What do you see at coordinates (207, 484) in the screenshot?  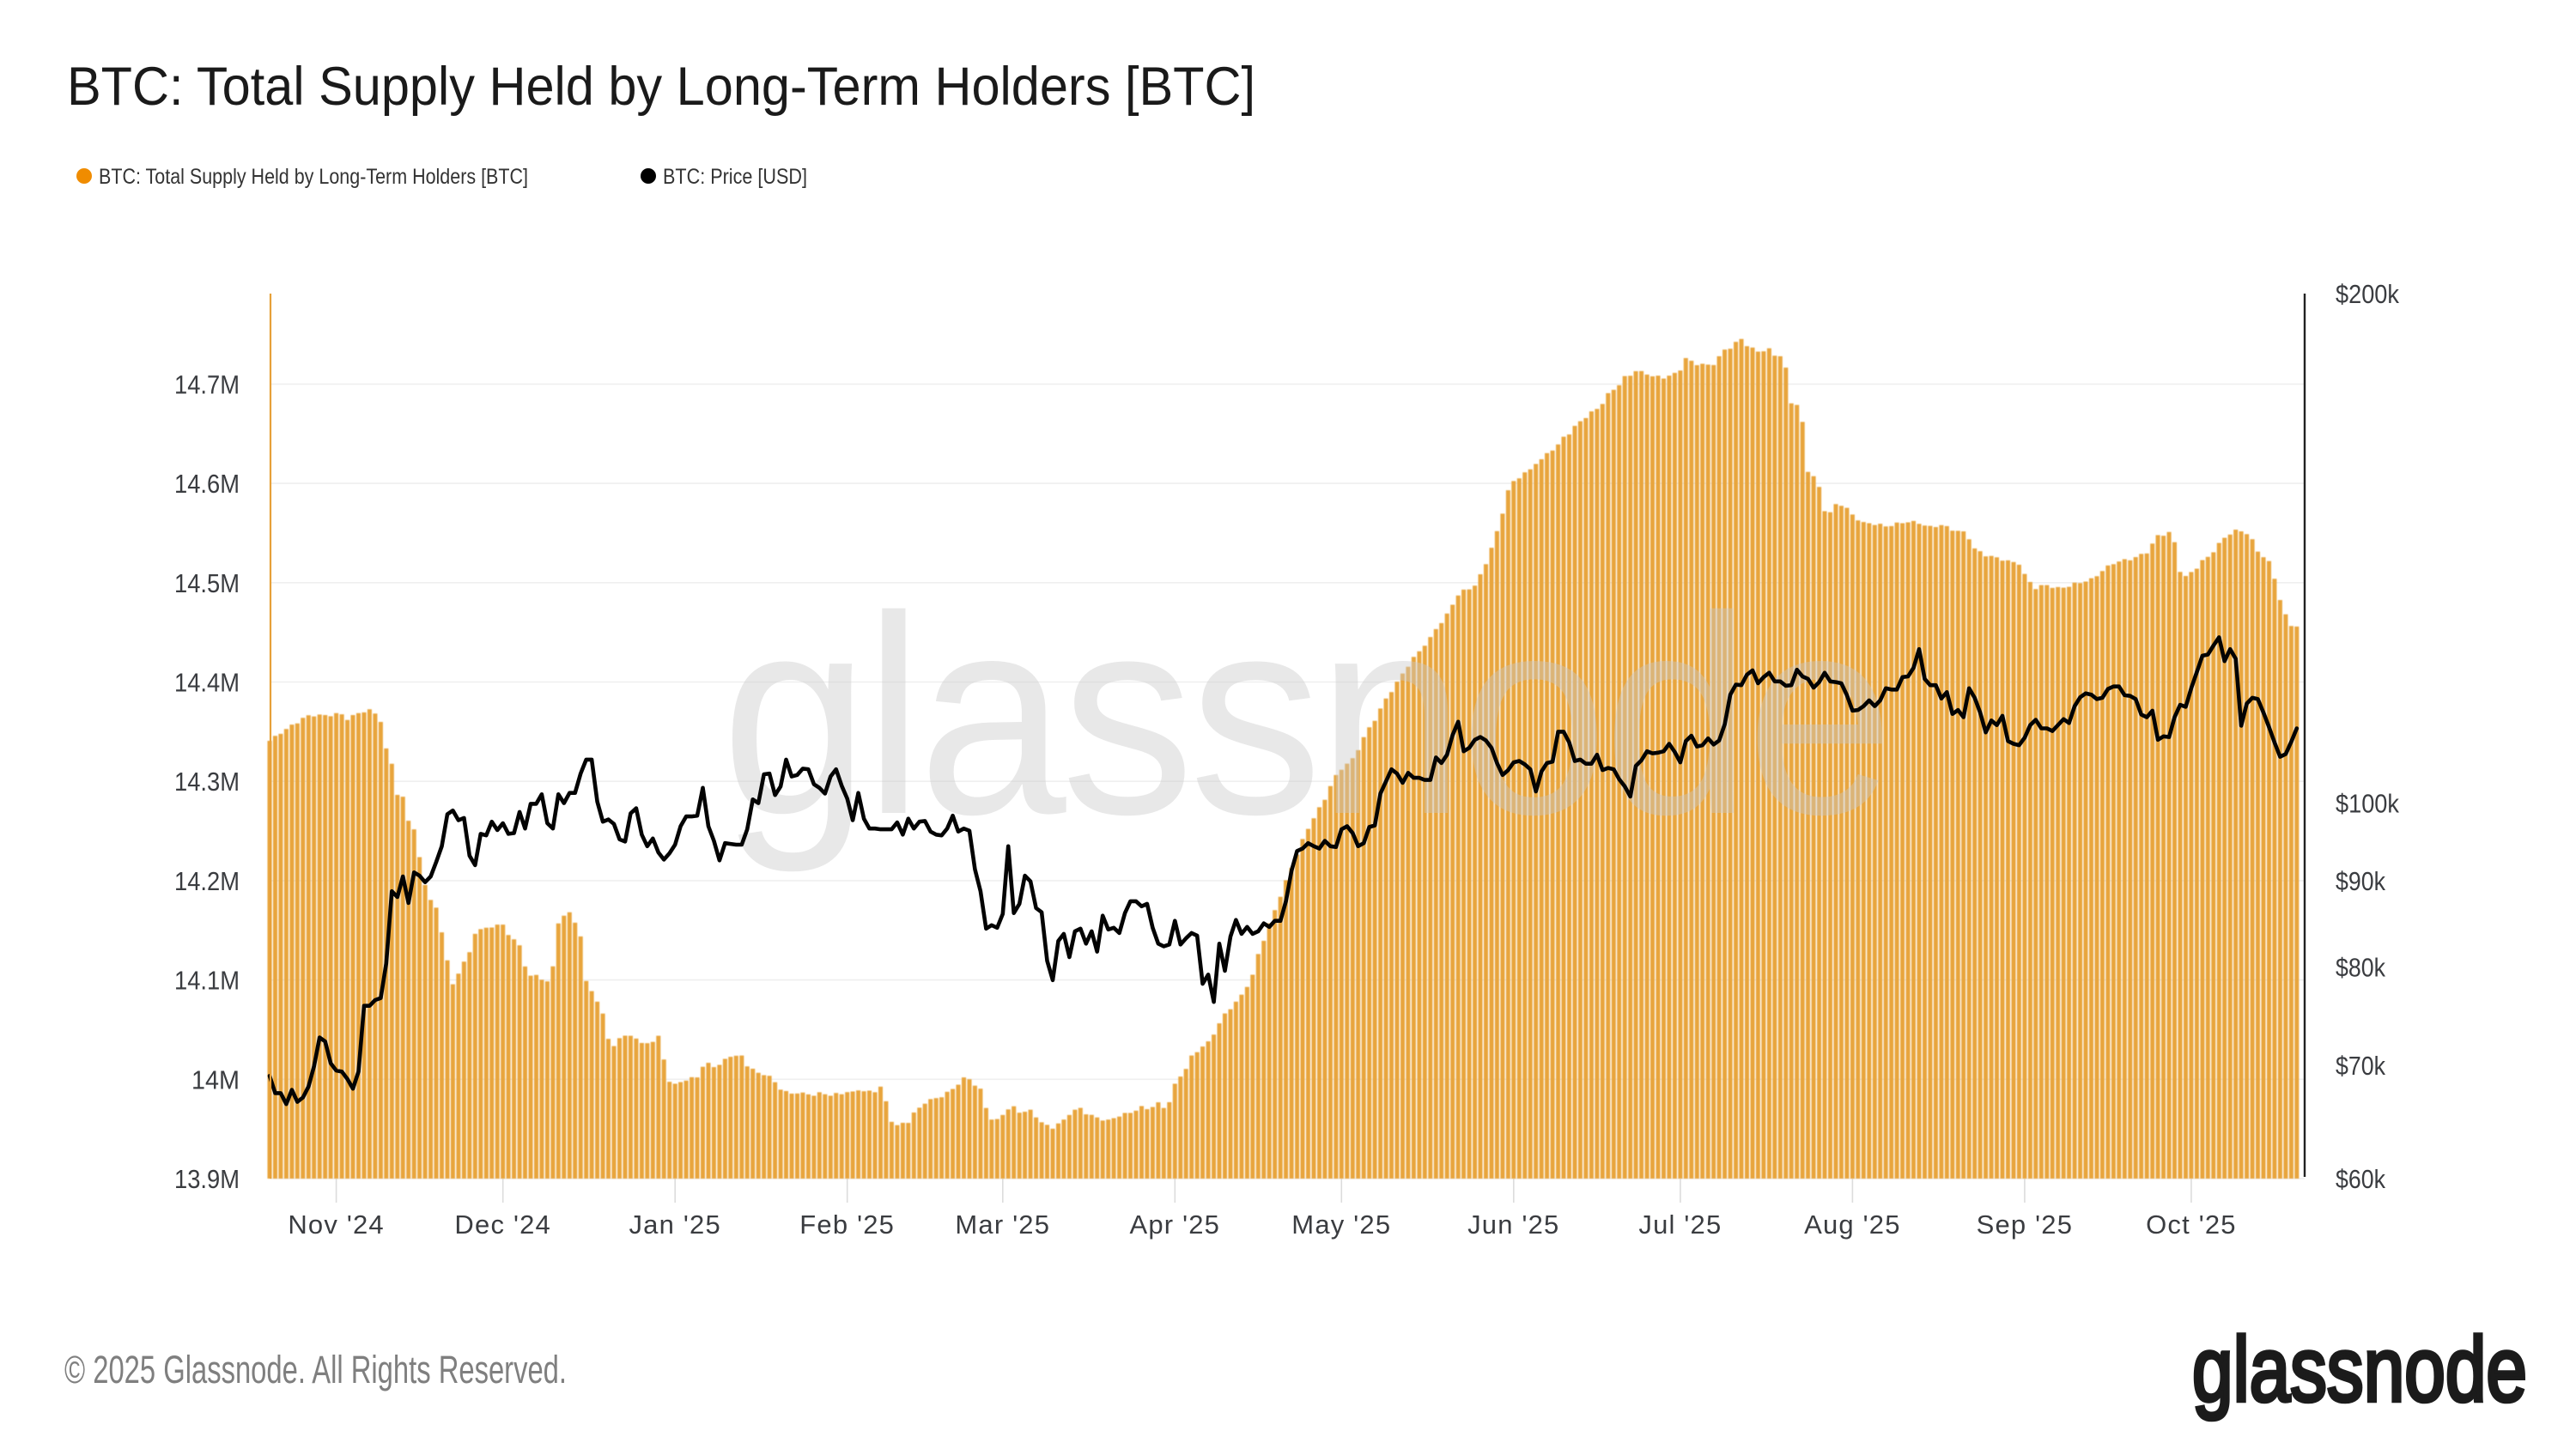 I see `svg-text: 14.6M` at bounding box center [207, 484].